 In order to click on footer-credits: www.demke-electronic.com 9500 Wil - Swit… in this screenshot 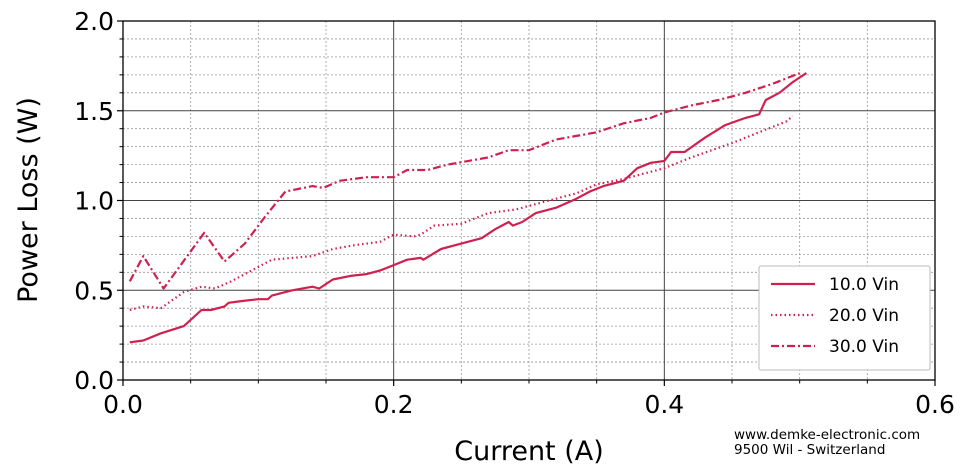, I will do `click(827, 443)`.